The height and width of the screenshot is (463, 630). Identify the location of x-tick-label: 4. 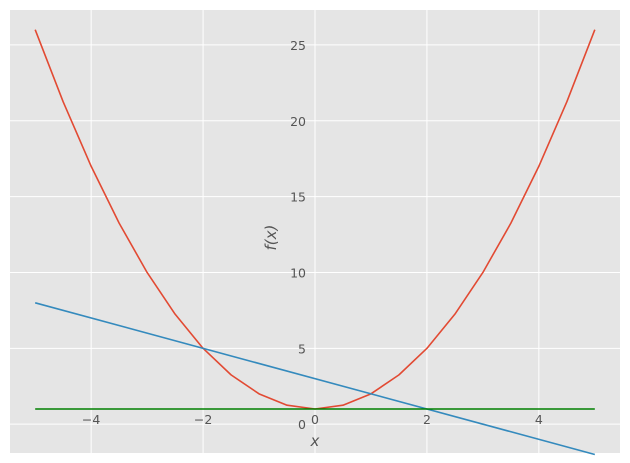
(539, 419).